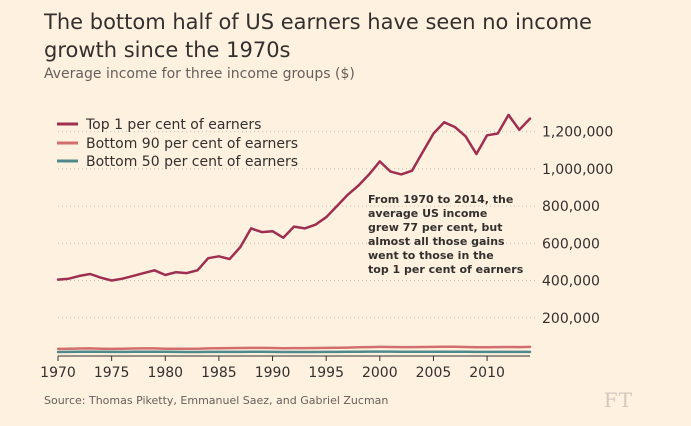  Describe the element at coordinates (571, 244) in the screenshot. I see `y-tick-label: 600,000` at that location.